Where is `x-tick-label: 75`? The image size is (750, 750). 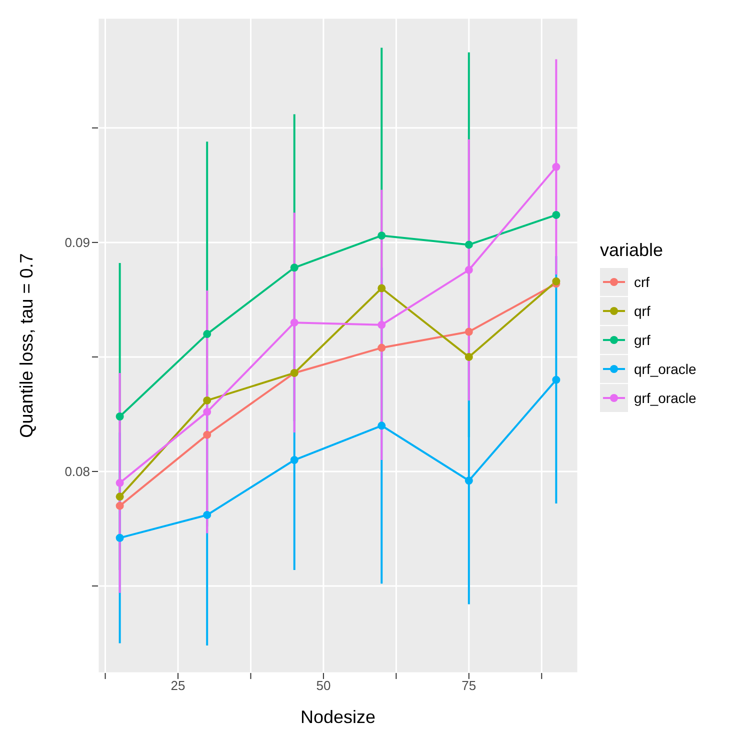 x-tick-label: 75 is located at coordinates (469, 686).